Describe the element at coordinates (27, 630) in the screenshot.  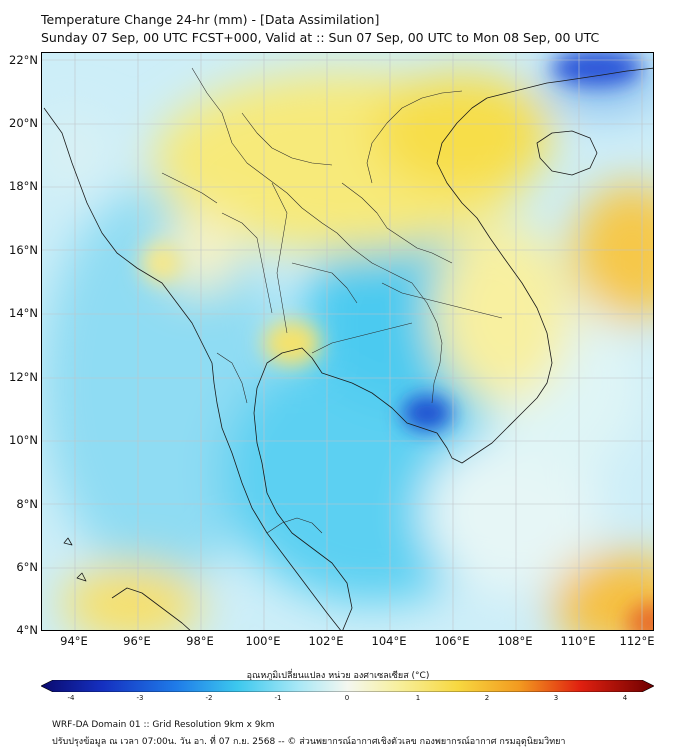
I see `lat-label-4: 4°N` at that location.